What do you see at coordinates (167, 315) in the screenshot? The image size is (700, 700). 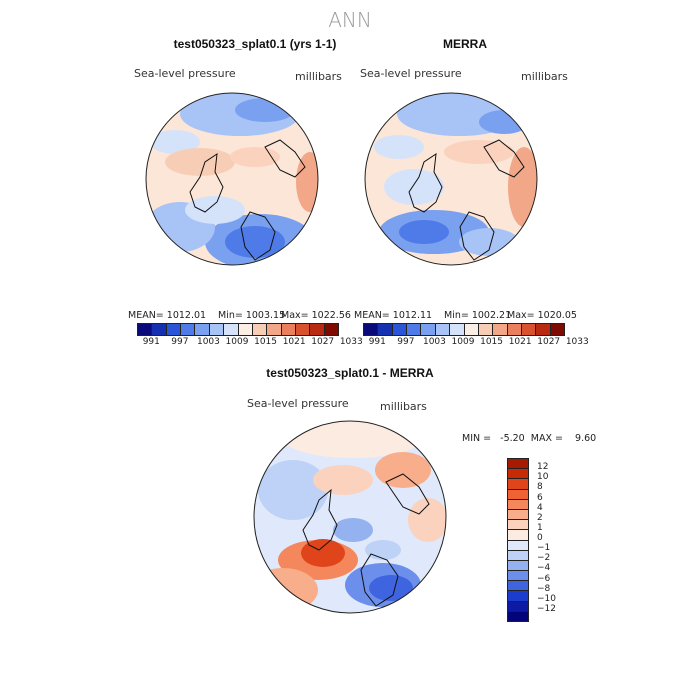 I see `panel-1-mean: MEAN= 1012.01` at bounding box center [167, 315].